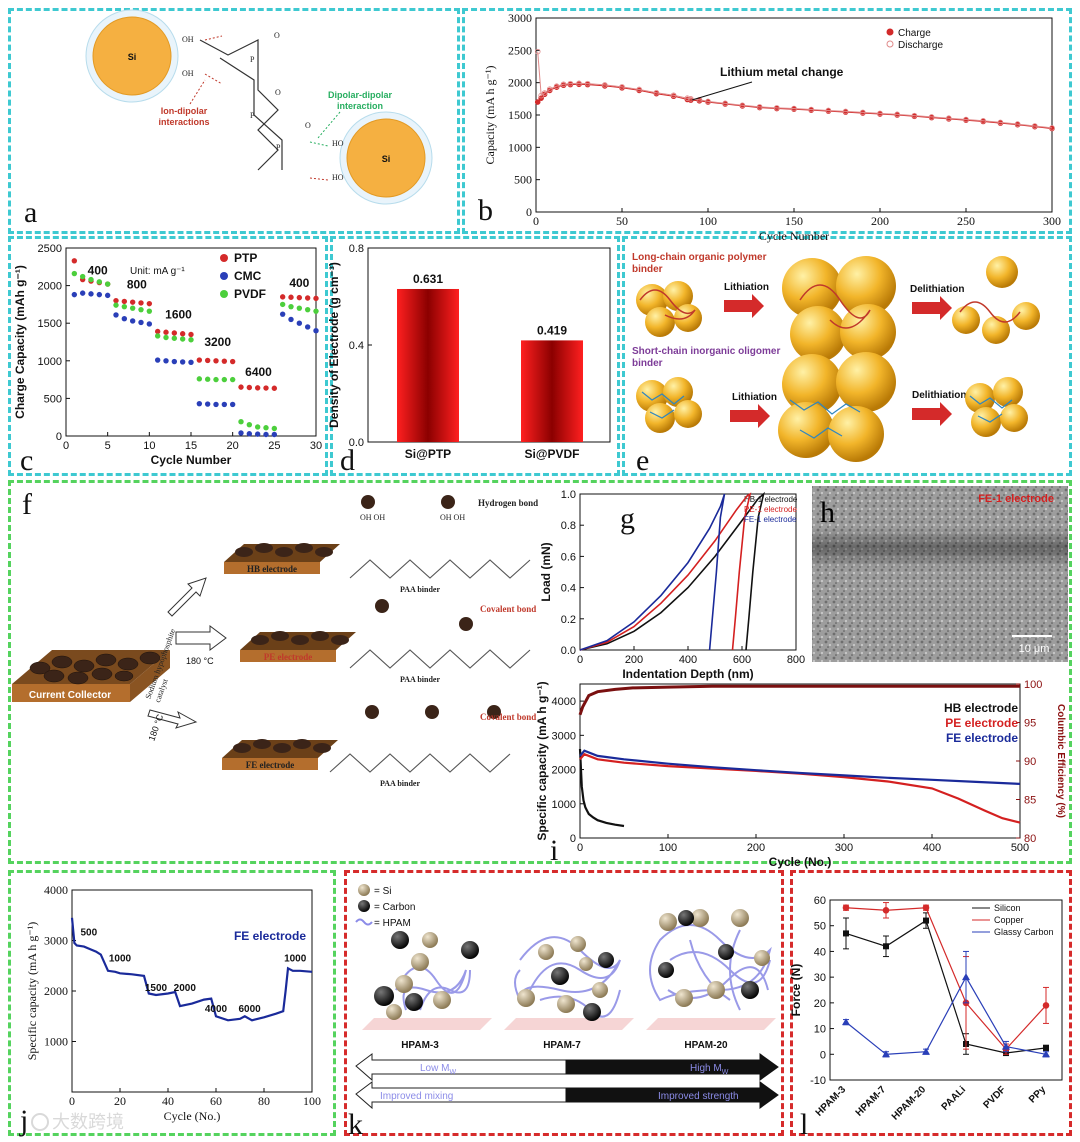 This screenshot has width=1080, height=1142. What do you see at coordinates (157, 271) in the screenshot?
I see `unit-note: Unit: mA g⁻¹` at bounding box center [157, 271].